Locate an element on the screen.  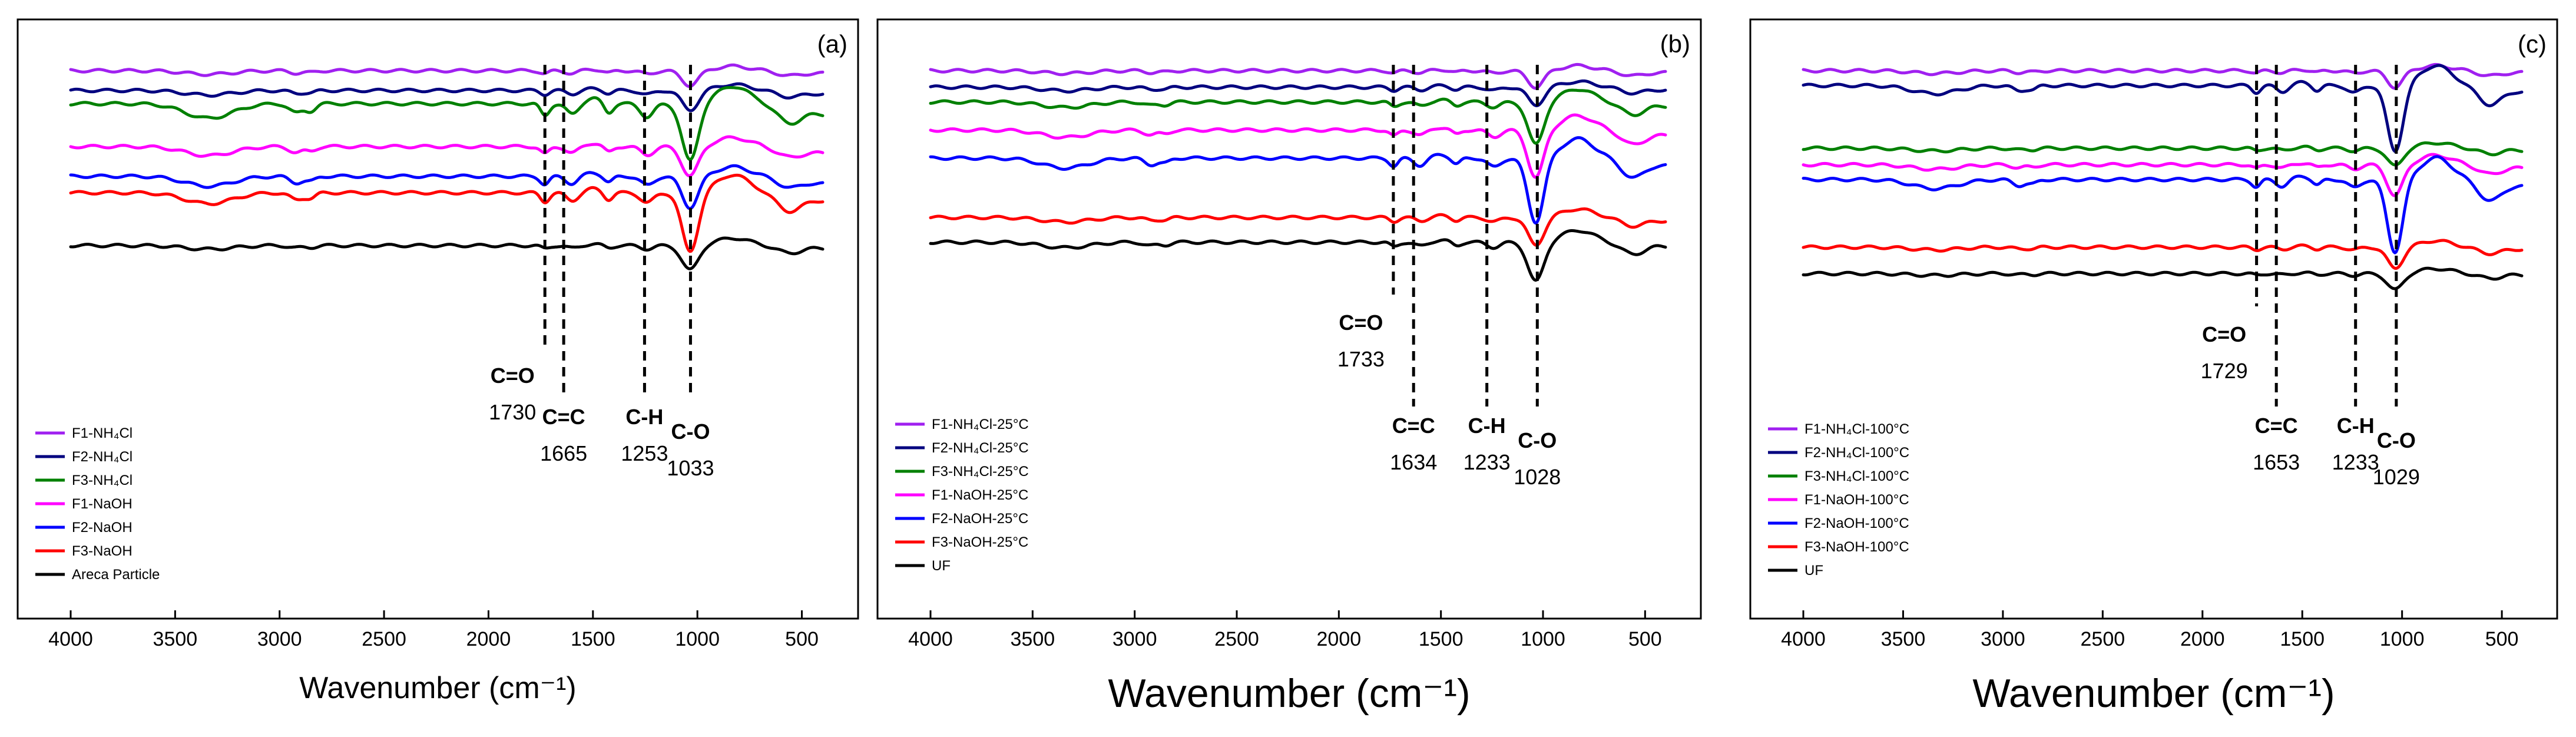
legend-entry: F1-NaOH-25°C is located at coordinates (980, 495).